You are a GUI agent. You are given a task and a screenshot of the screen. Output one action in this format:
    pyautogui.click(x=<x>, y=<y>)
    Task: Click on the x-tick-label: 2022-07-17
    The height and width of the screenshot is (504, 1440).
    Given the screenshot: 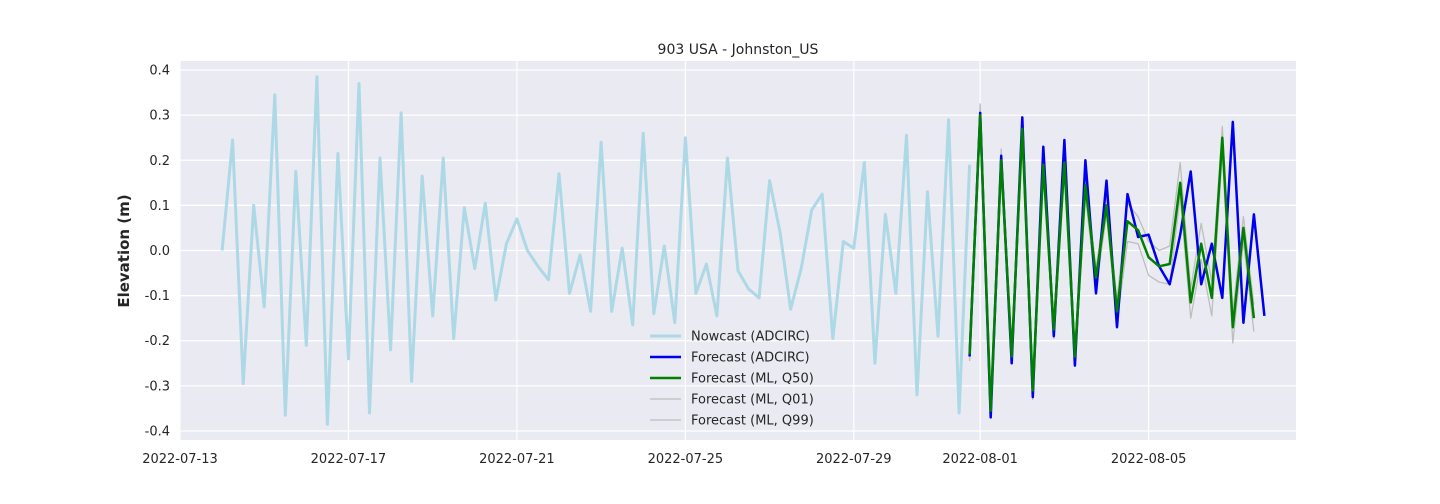 What is the action you would take?
    pyautogui.click(x=349, y=459)
    